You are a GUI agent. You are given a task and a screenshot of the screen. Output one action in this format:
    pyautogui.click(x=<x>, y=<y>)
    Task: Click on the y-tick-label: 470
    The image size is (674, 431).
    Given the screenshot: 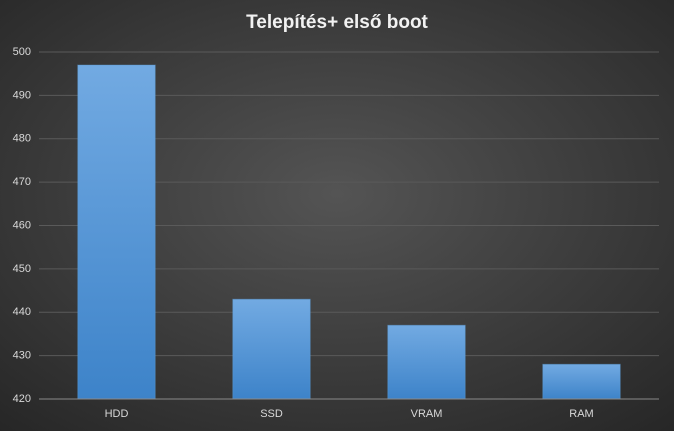 What is the action you would take?
    pyautogui.click(x=22, y=182)
    